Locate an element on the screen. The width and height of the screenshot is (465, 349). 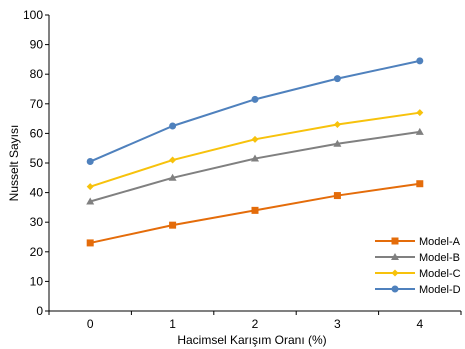
y-tick-label: 20 is located at coordinates (37, 252).